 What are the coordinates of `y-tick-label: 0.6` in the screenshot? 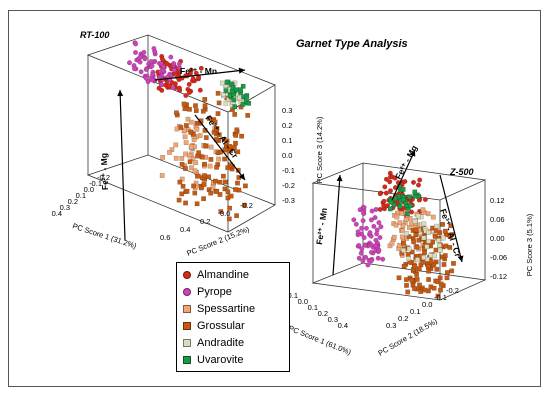 It's located at (165, 237).